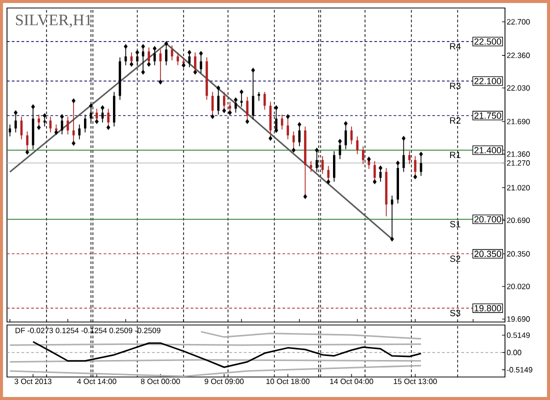 This screenshot has height=400, width=550. I want to click on ref-line-label: S2, so click(455, 259).